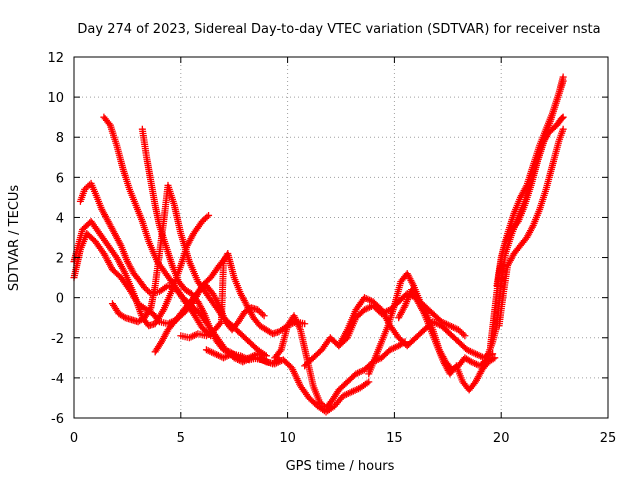 The height and width of the screenshot is (480, 640). I want to click on y-tick-label: -4, so click(57, 379).